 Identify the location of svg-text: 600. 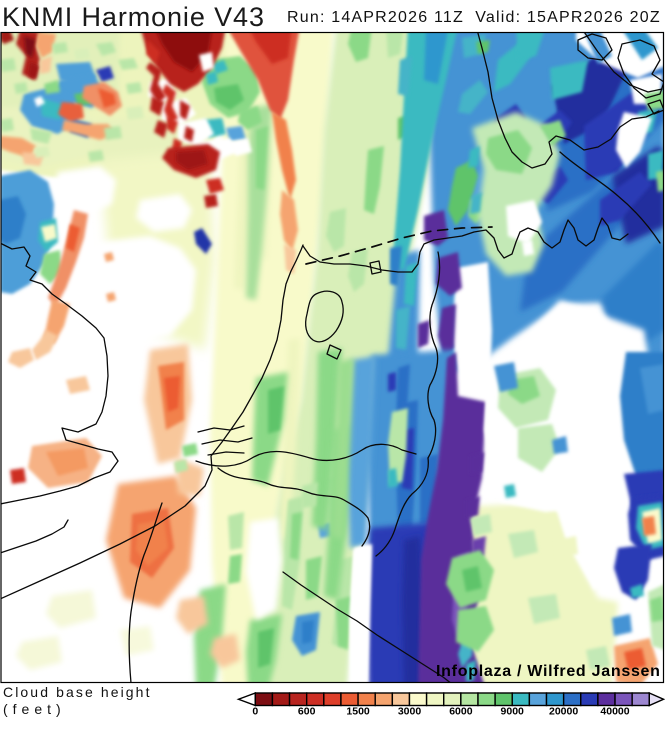
(307, 712).